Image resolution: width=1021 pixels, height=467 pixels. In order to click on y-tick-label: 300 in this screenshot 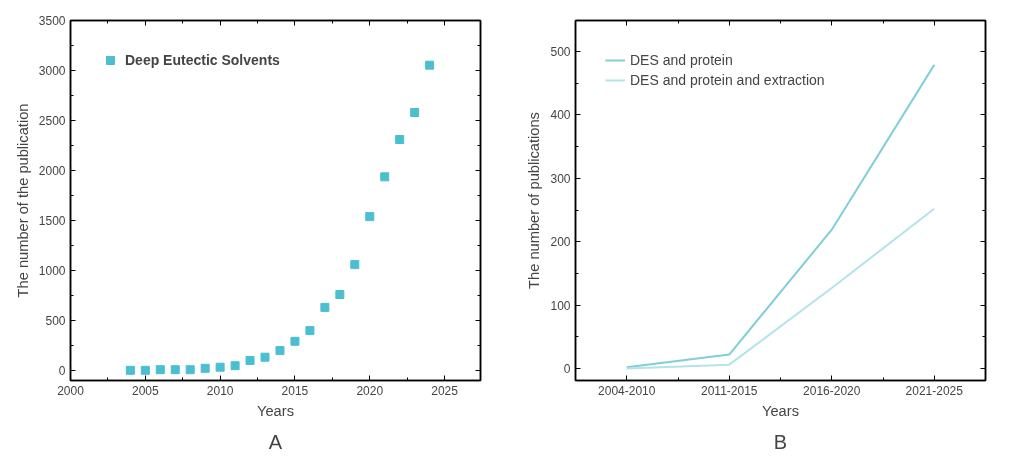, I will do `click(560, 178)`.